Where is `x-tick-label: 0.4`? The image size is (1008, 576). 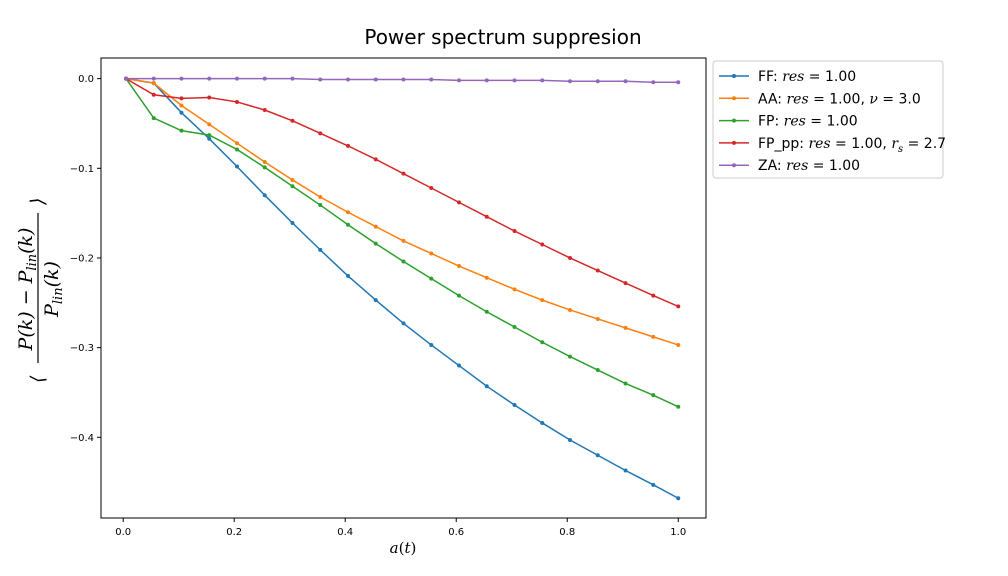
x-tick-label: 0.4 is located at coordinates (345, 532).